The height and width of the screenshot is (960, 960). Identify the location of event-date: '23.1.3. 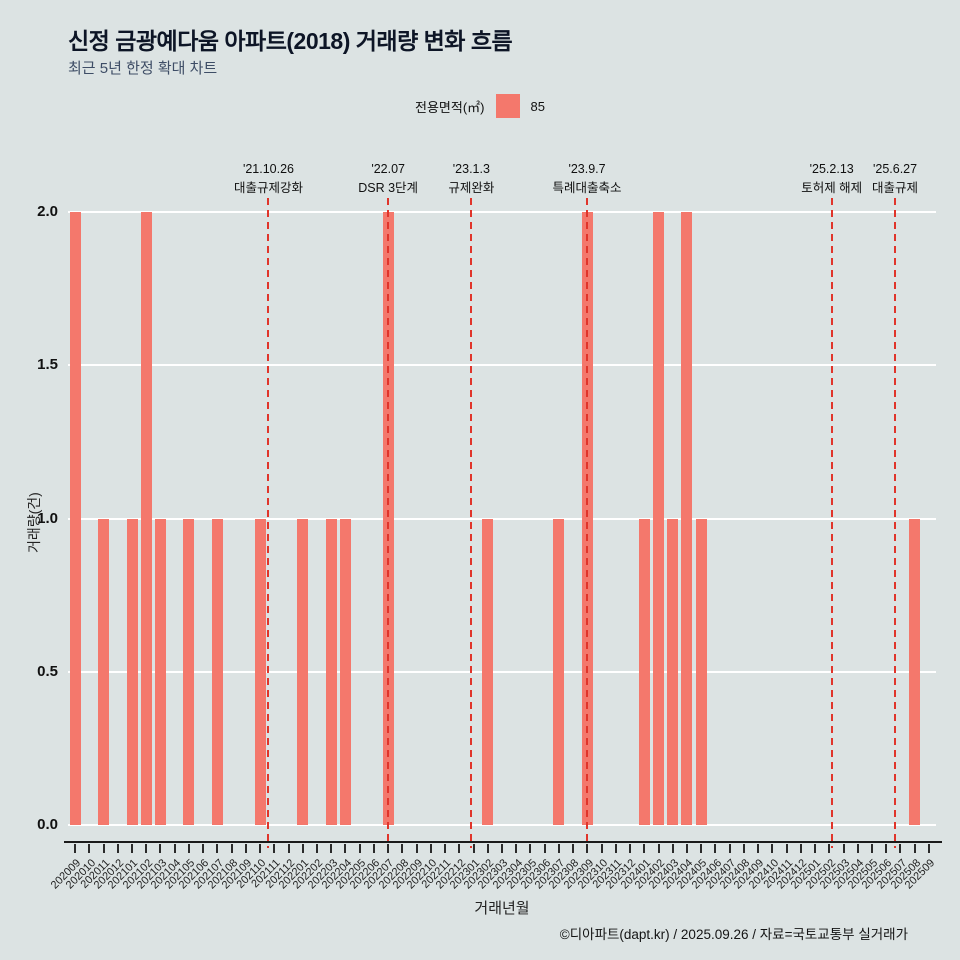
(471, 169).